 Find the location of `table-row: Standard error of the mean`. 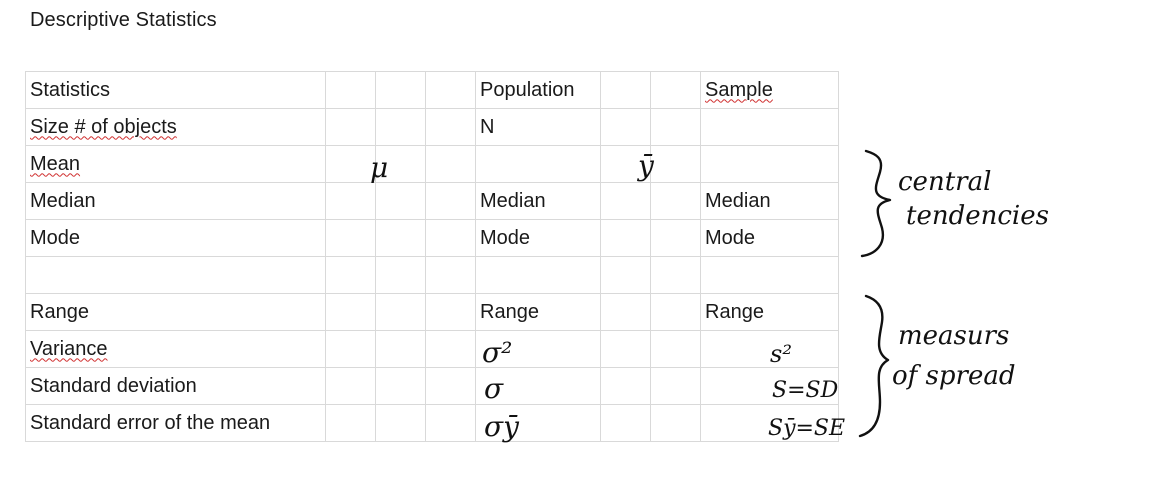

table-row: Standard error of the mean is located at coordinates (432, 423).